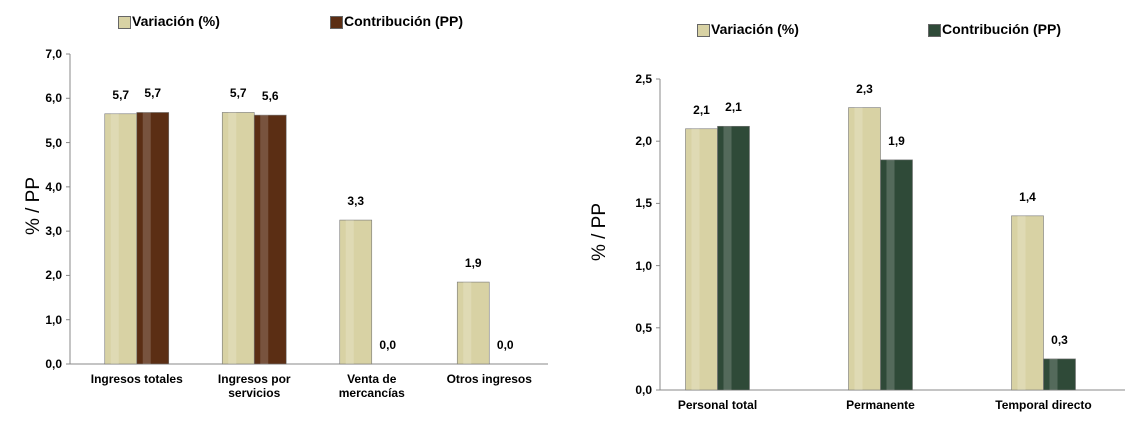 The image size is (1133, 421). What do you see at coordinates (254, 386) in the screenshot?
I see `x-tick-label: Ingresos por servicios` at bounding box center [254, 386].